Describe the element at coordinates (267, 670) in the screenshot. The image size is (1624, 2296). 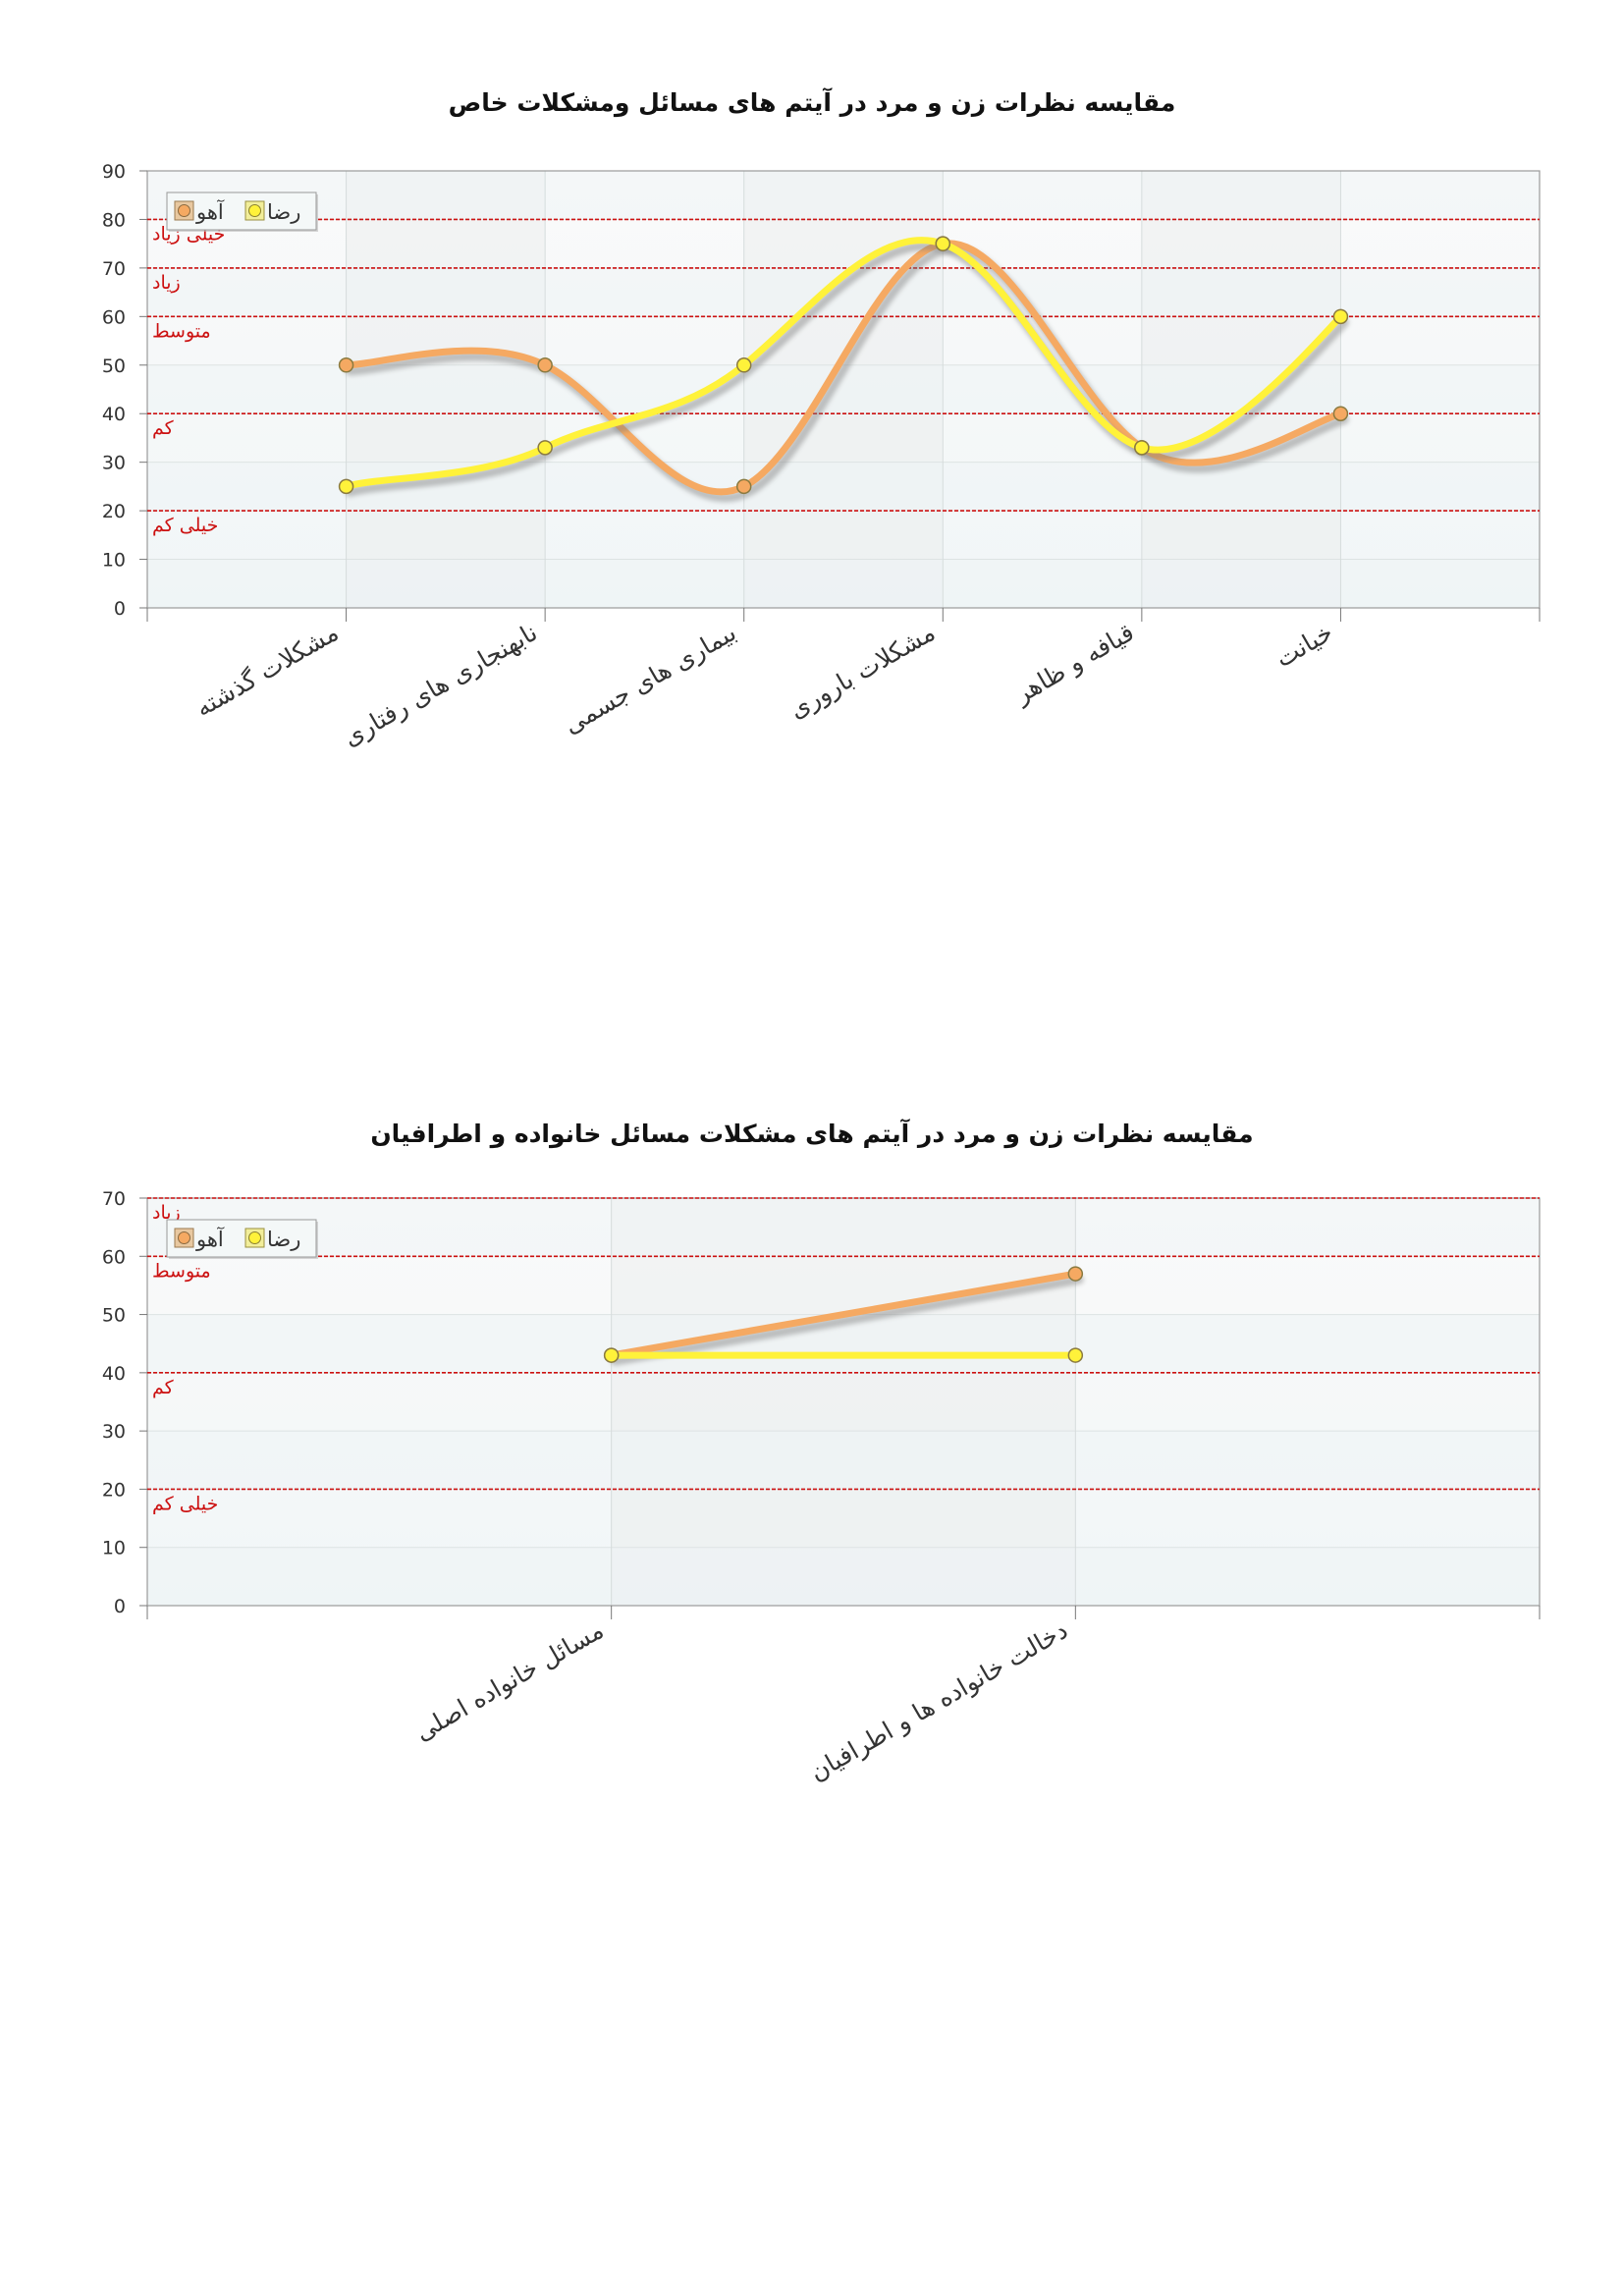
I see `category-label: مشکلات گذشته` at that location.